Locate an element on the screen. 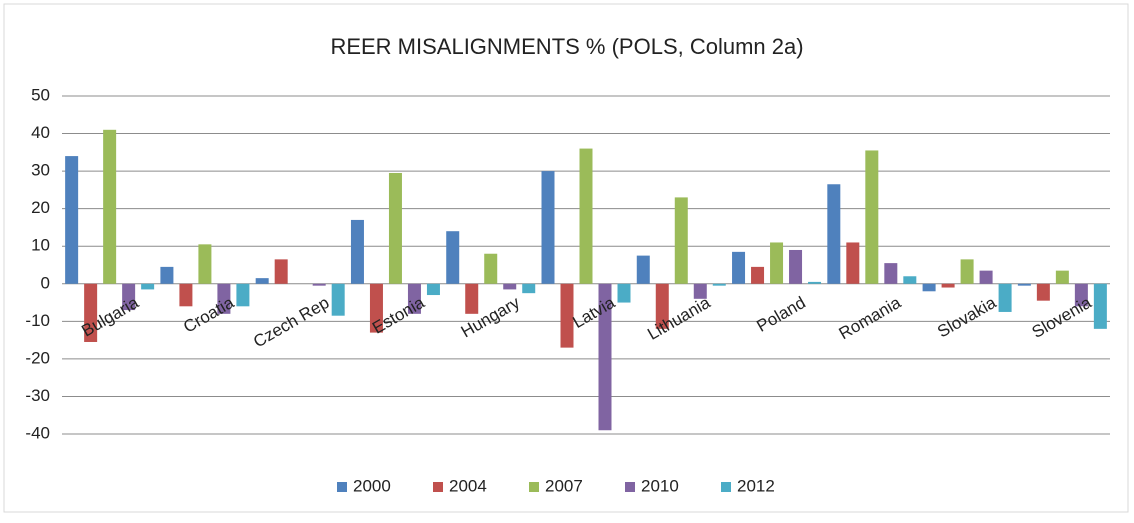 This screenshot has height=523, width=1134. y-tick-label: -10 is located at coordinates (37, 320).